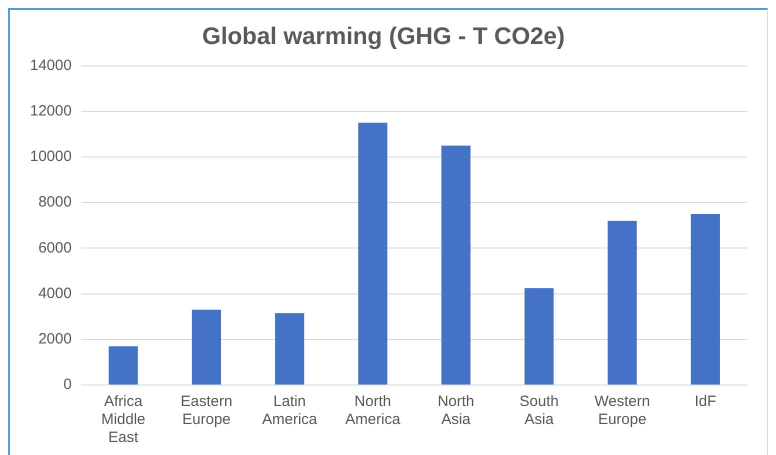 The height and width of the screenshot is (455, 776). I want to click on y-tick-label: 14000, so click(51, 65).